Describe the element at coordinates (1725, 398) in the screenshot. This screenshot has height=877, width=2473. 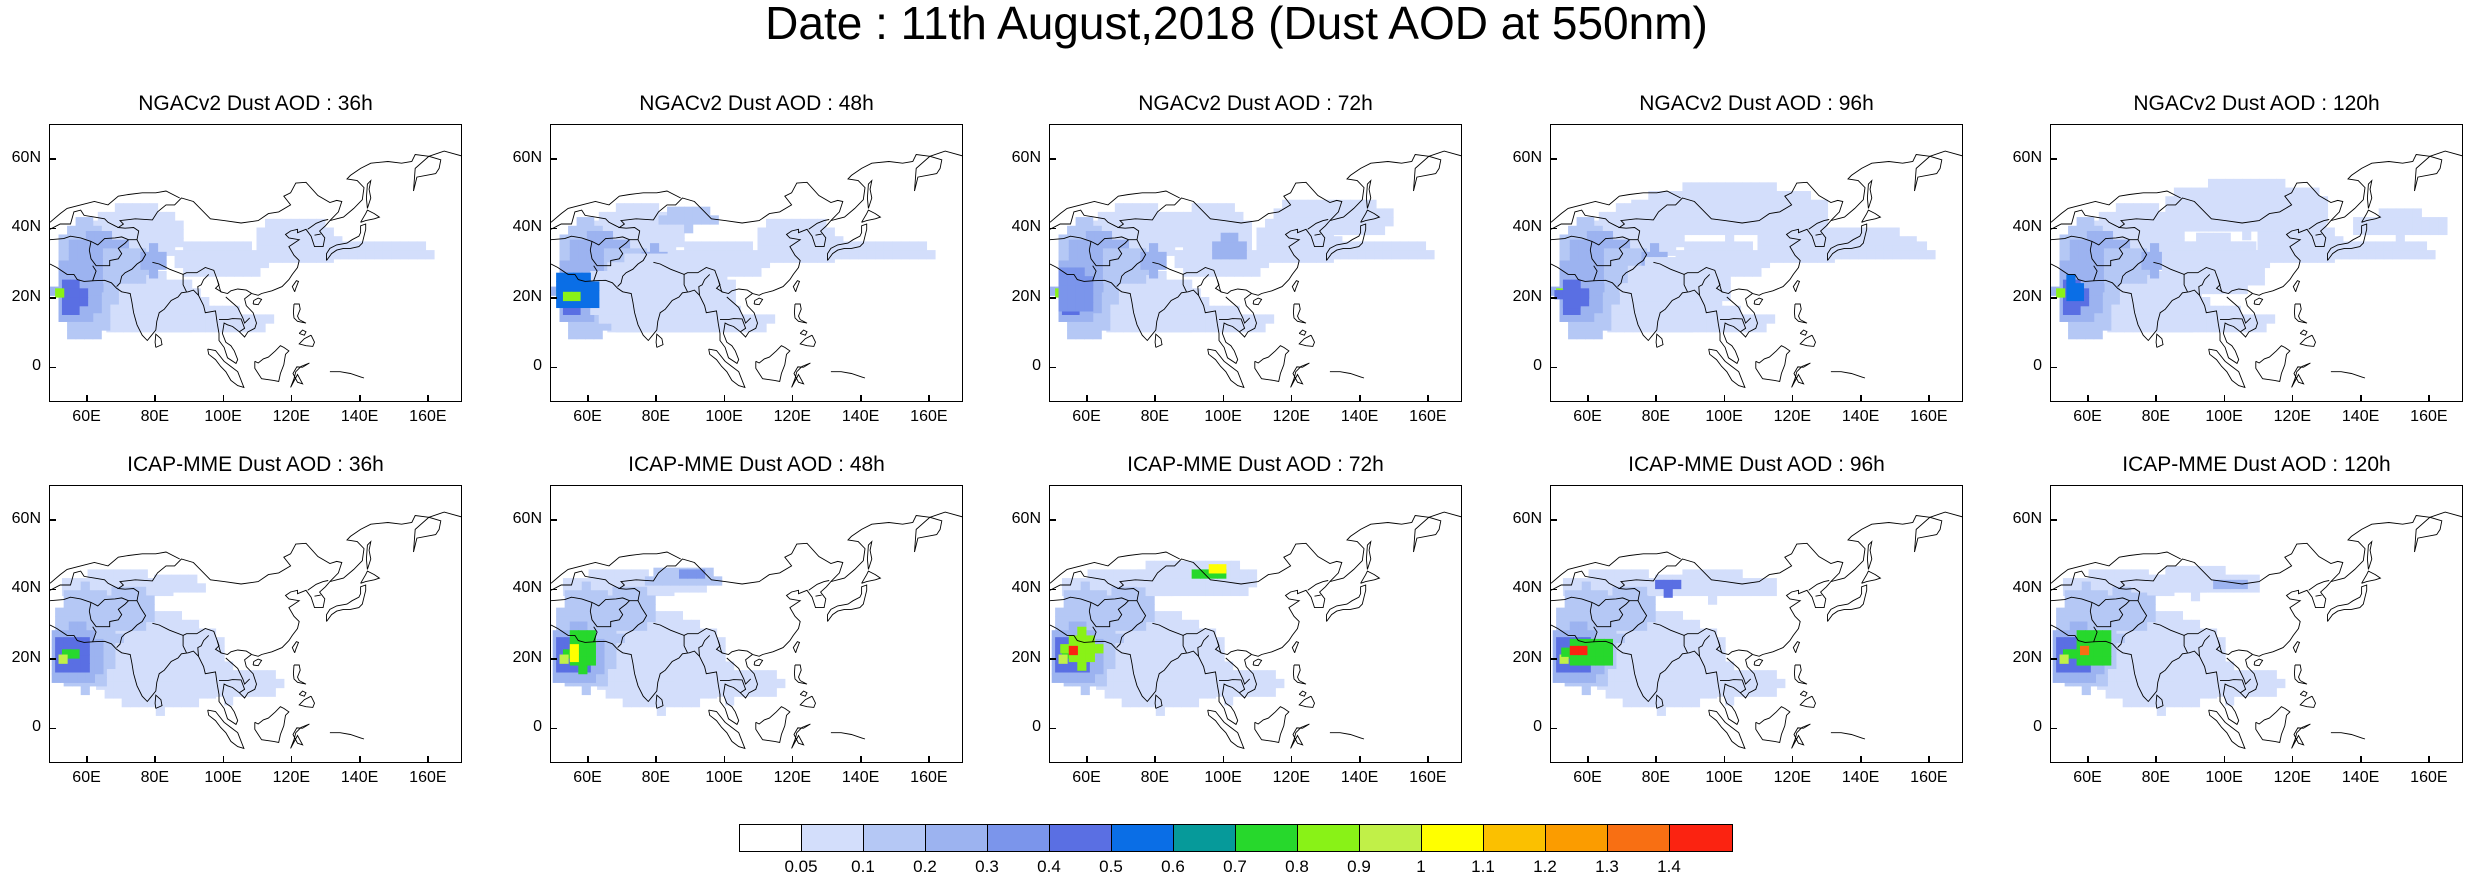
I see `x-tick-mark` at that location.